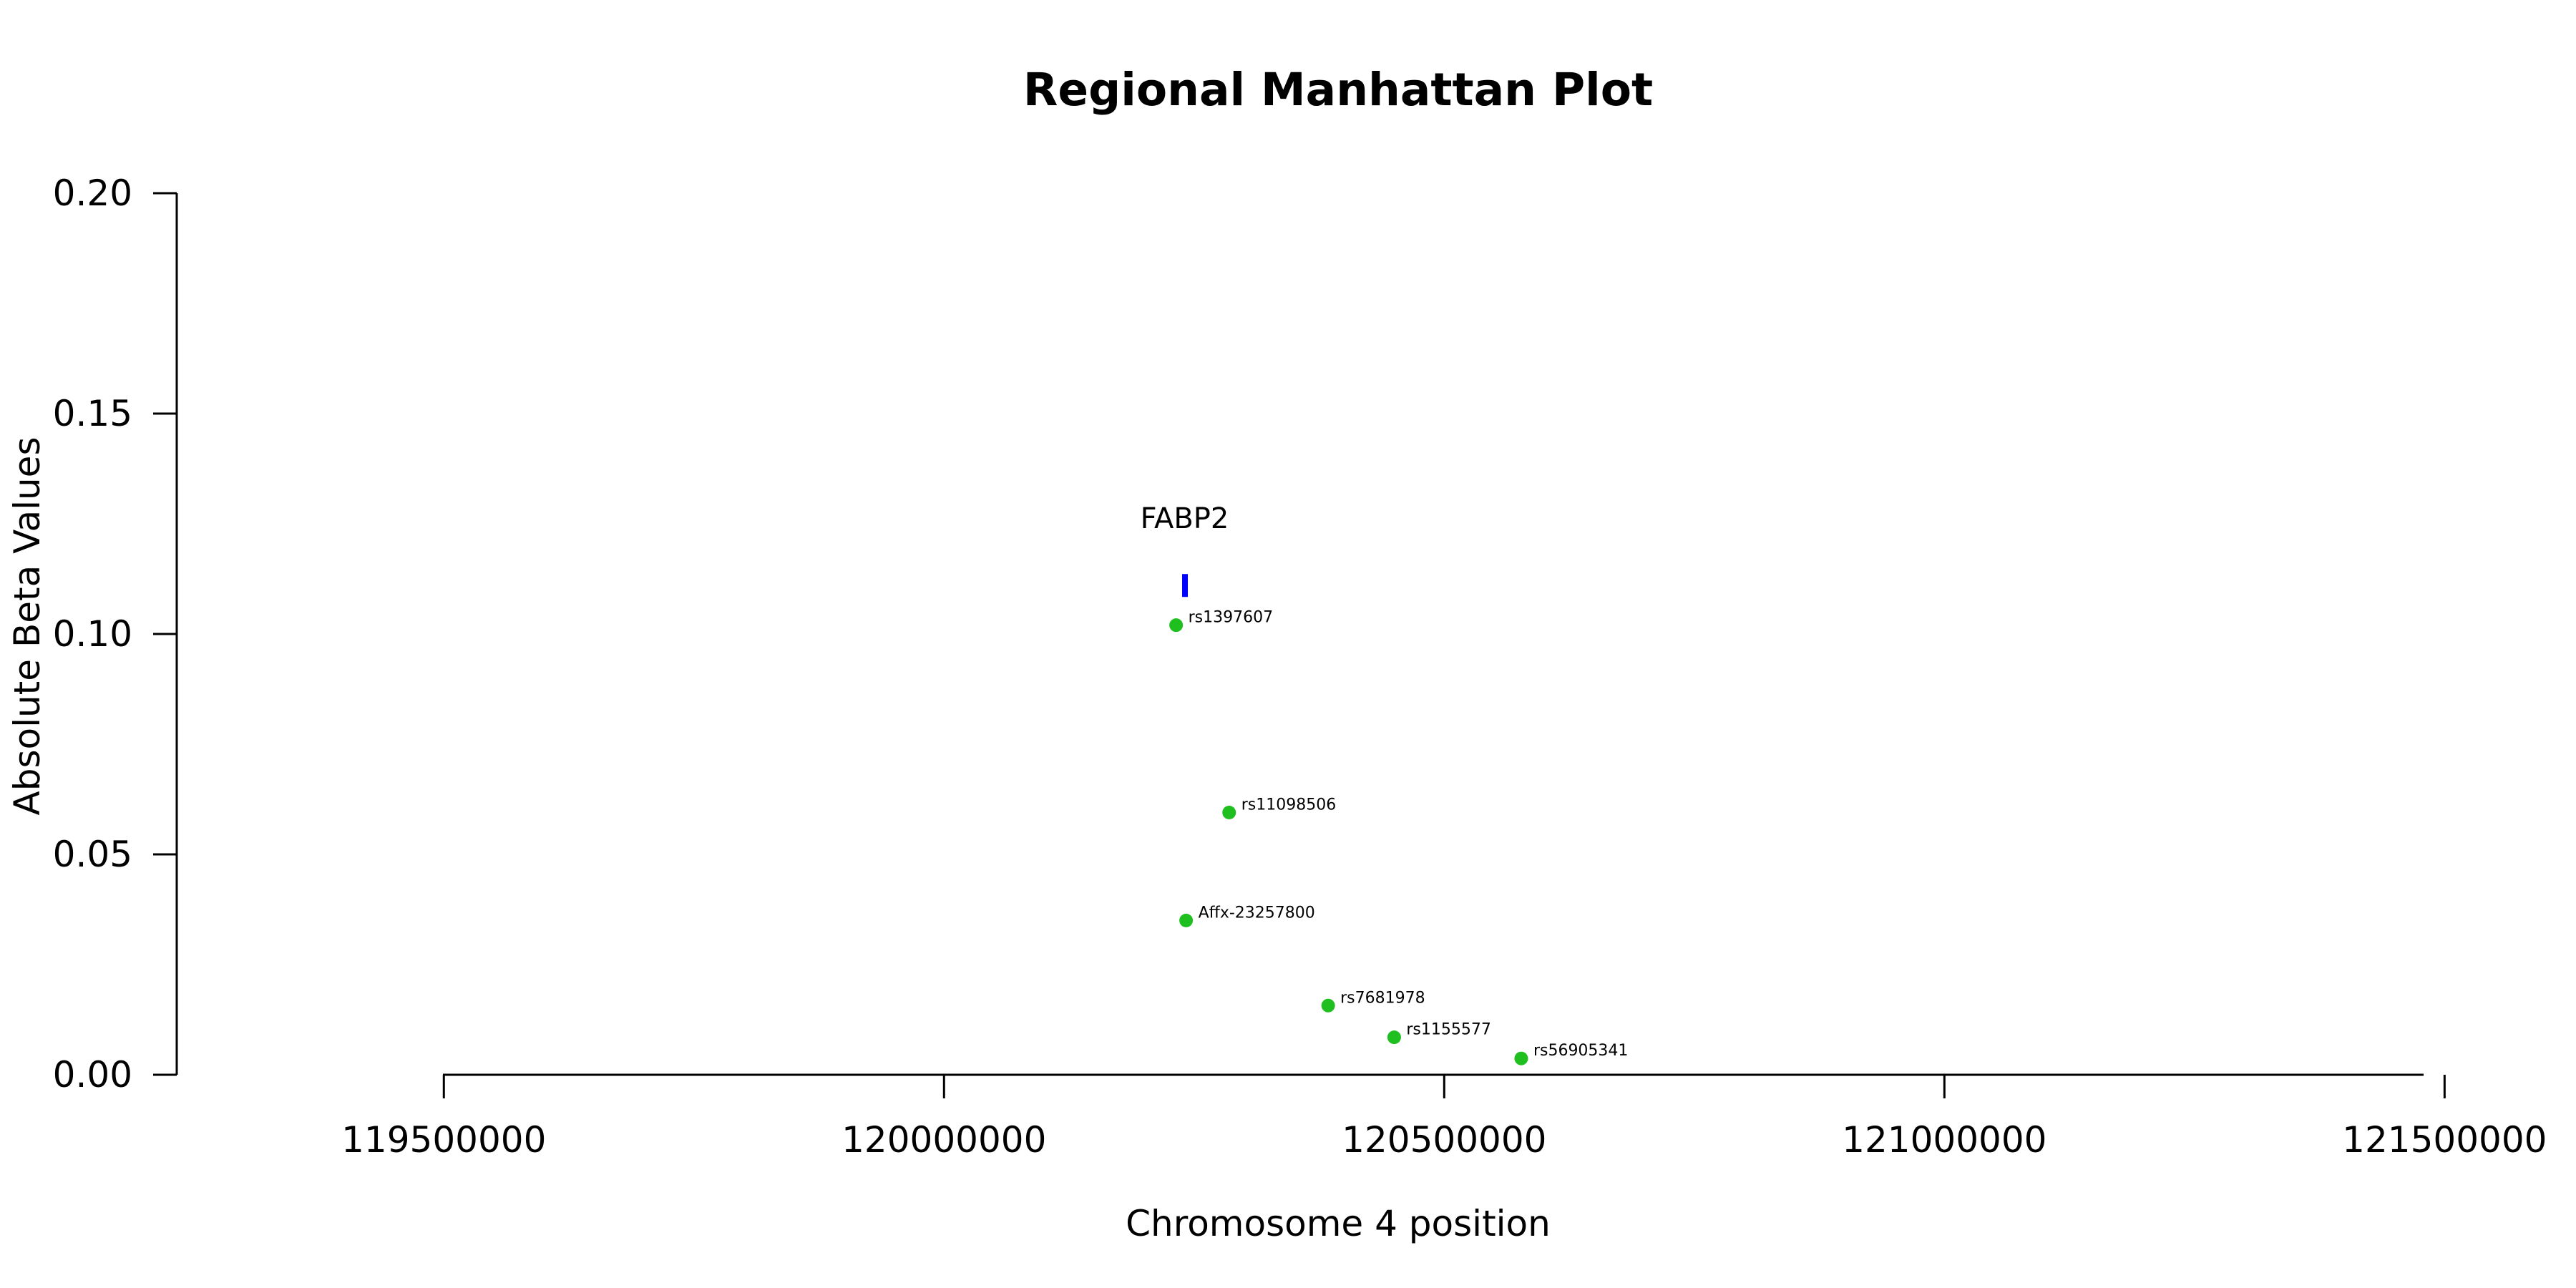 Image resolution: width=2576 pixels, height=1288 pixels. Describe the element at coordinates (1448, 1030) in the screenshot. I see `snp-point-label: rs1155577` at that location.